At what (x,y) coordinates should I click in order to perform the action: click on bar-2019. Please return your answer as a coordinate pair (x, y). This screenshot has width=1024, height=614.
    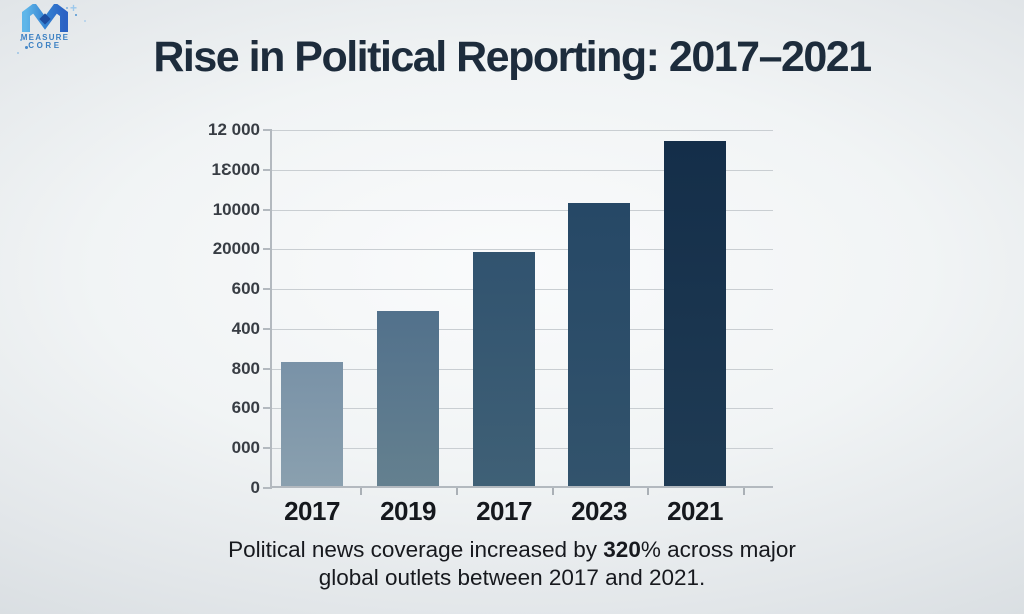
    Looking at the image, I should click on (408, 398).